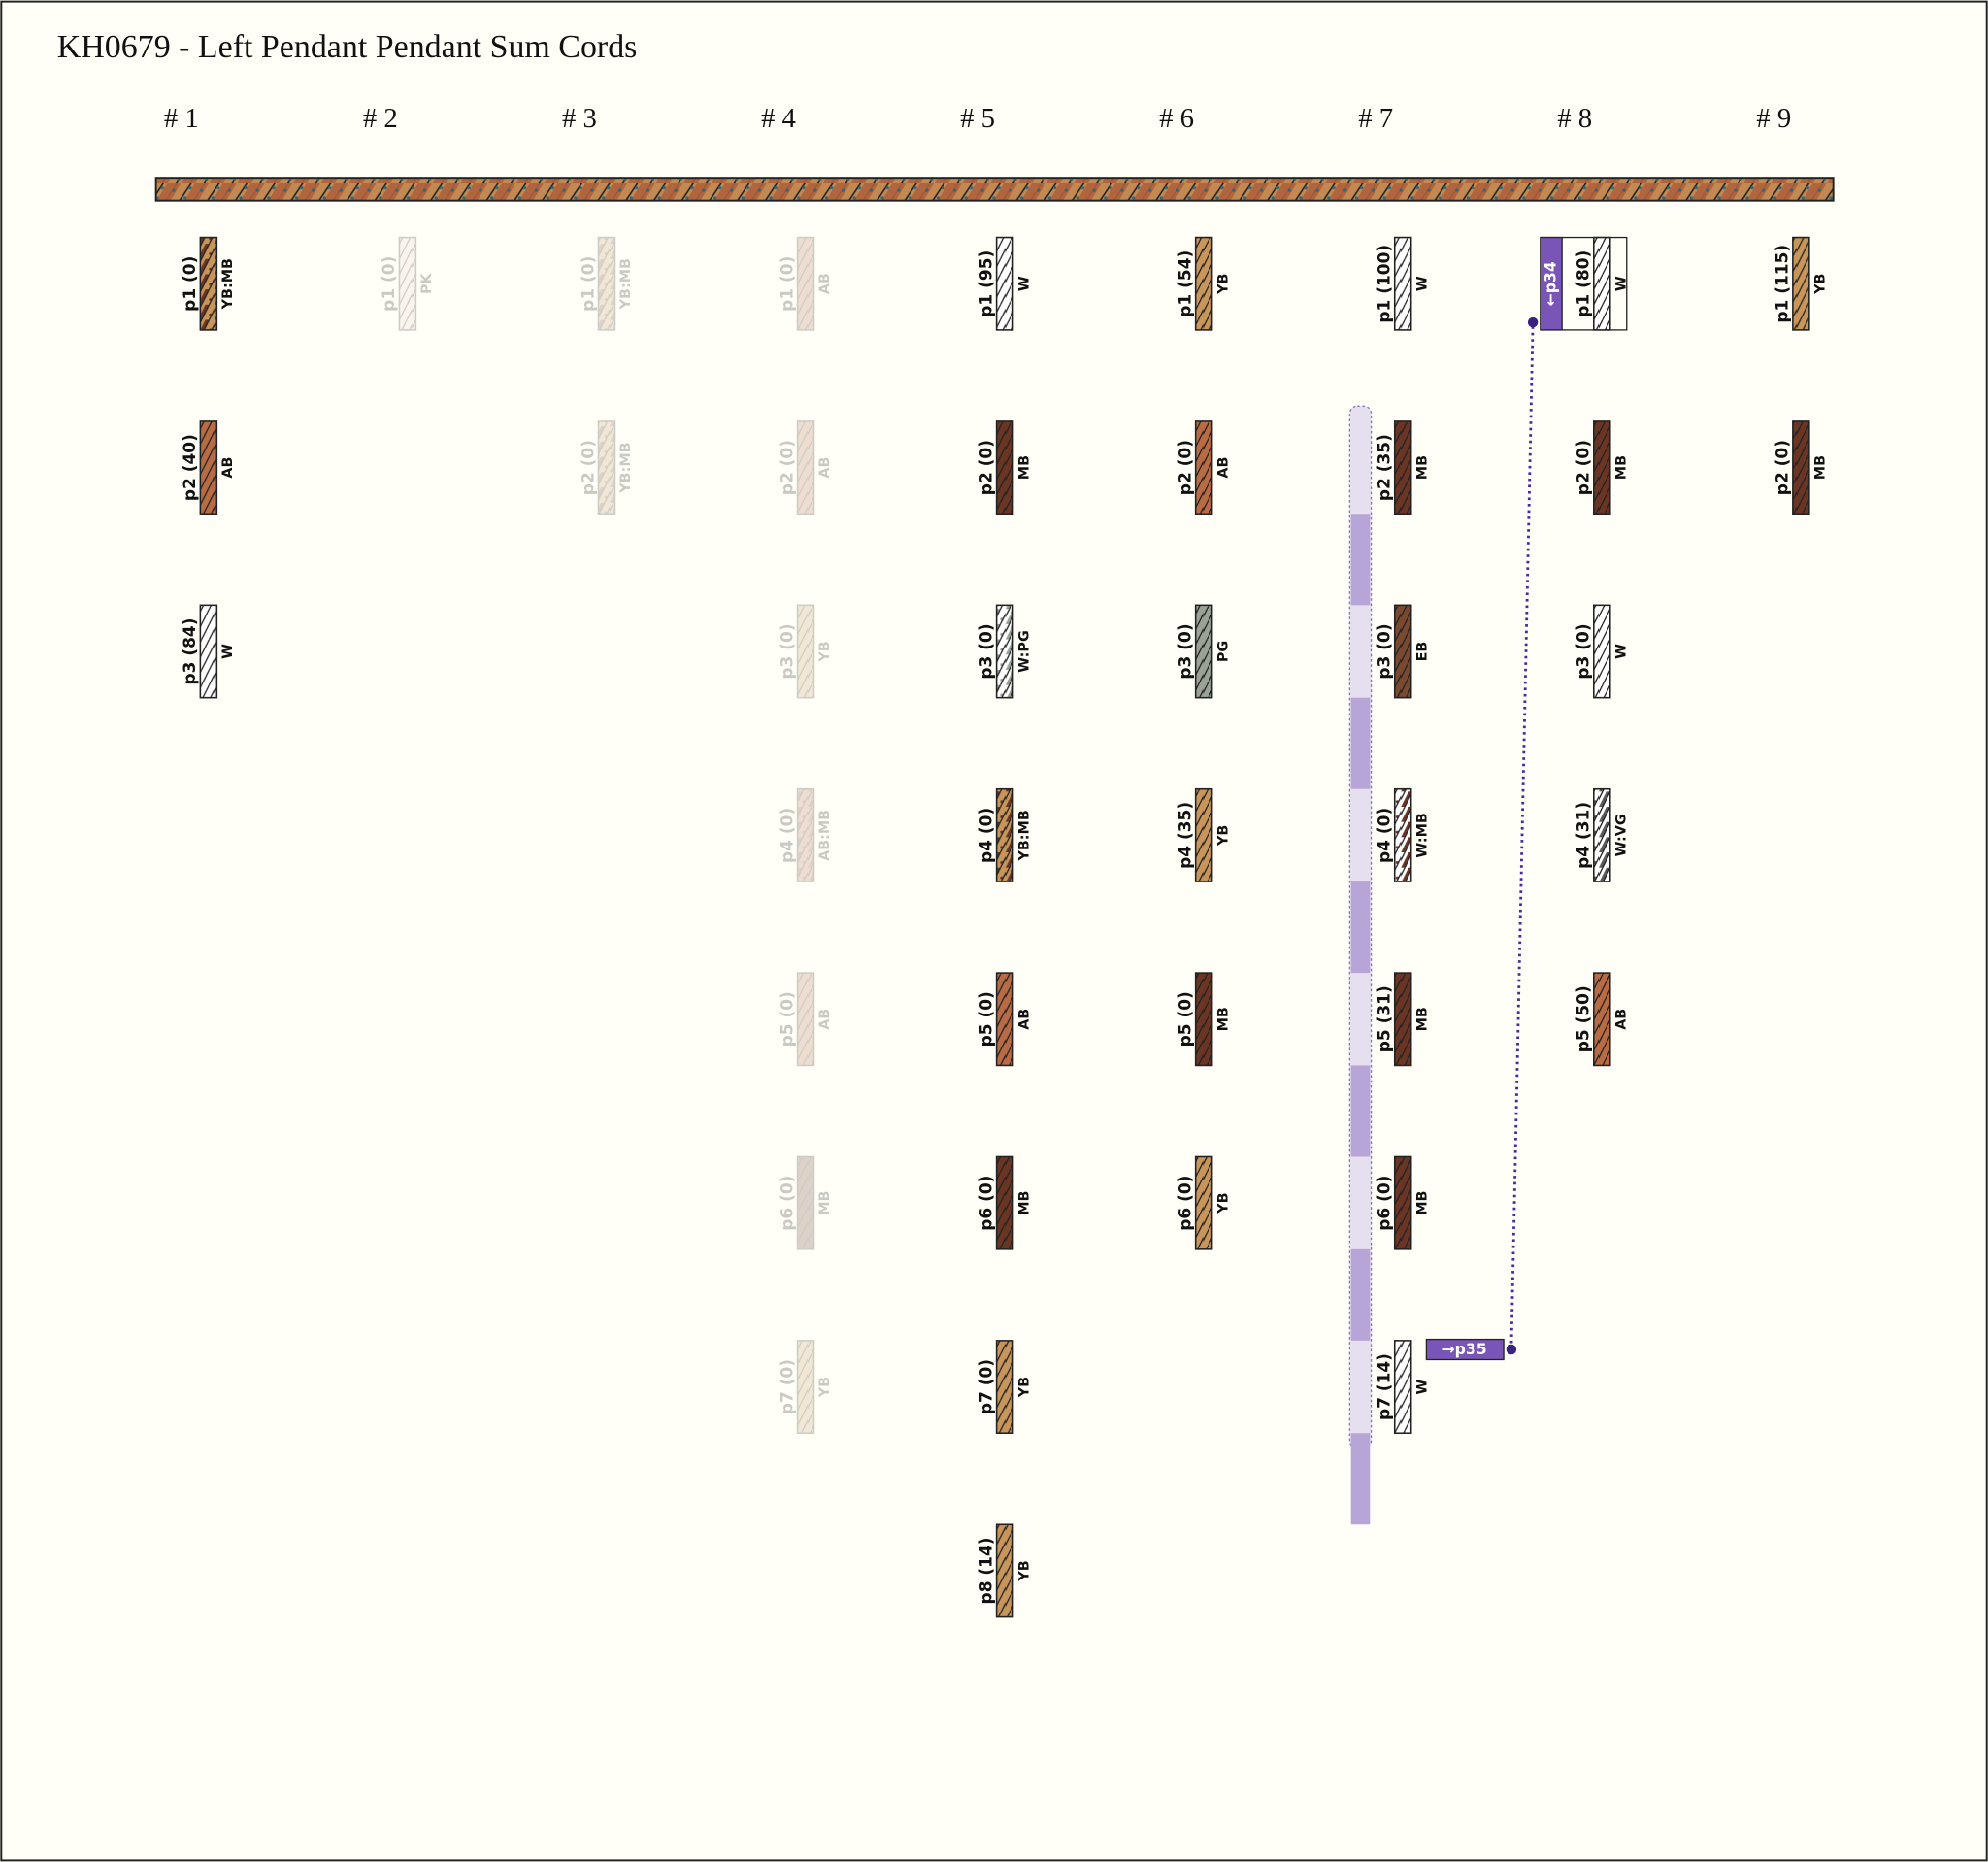 The height and width of the screenshot is (1862, 1988). I want to click on cord-label: p8 (14), so click(987, 1570).